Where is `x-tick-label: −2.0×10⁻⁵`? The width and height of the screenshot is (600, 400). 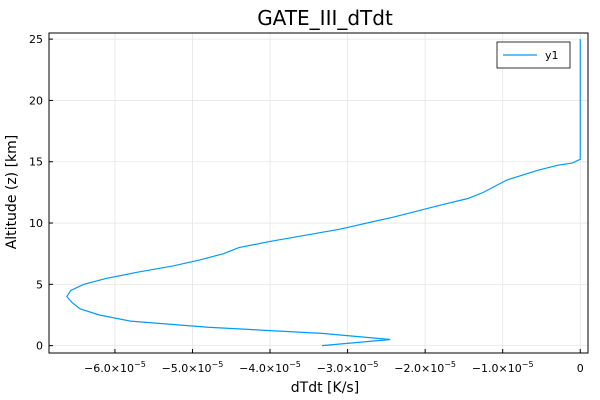
x-tick-label: −2.0×10⁻⁵ is located at coordinates (425, 367).